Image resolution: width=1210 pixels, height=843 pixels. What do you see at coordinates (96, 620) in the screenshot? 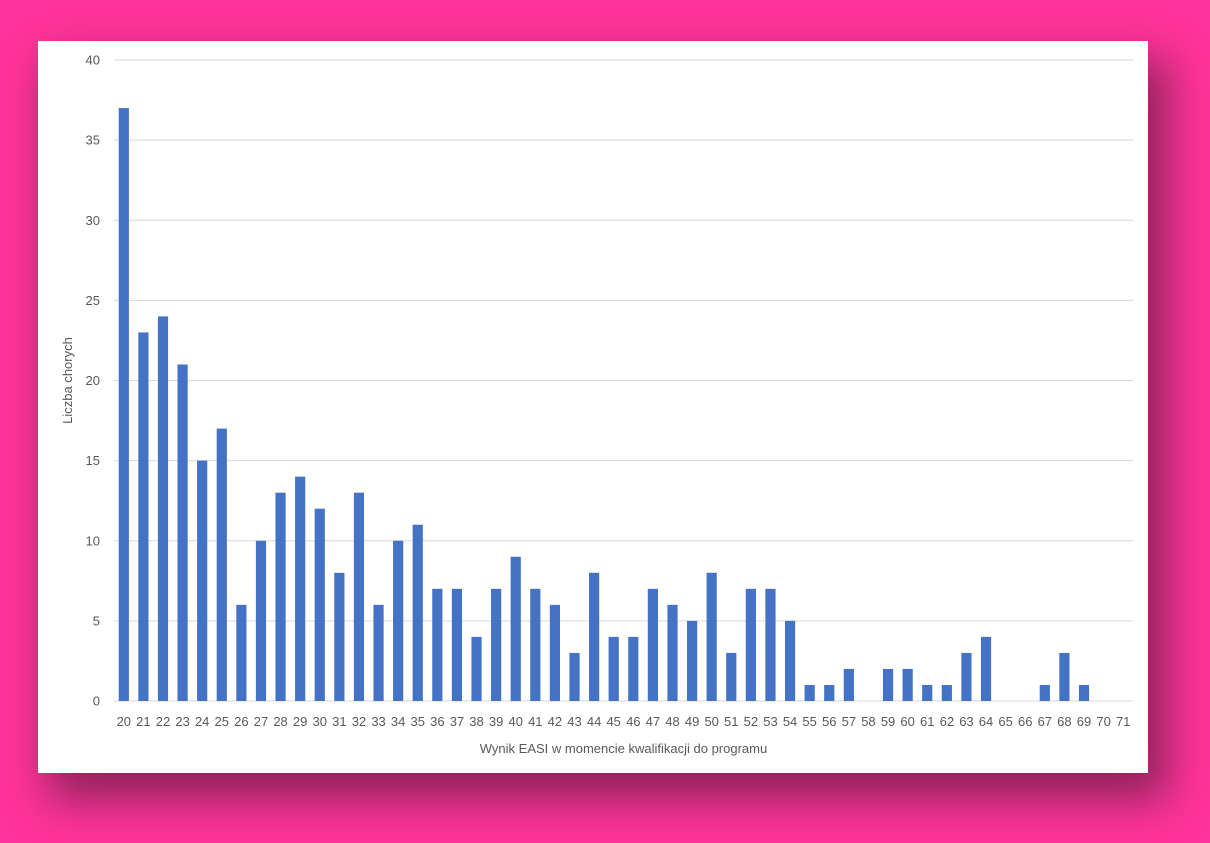
I see `y-tick-label: 5` at bounding box center [96, 620].